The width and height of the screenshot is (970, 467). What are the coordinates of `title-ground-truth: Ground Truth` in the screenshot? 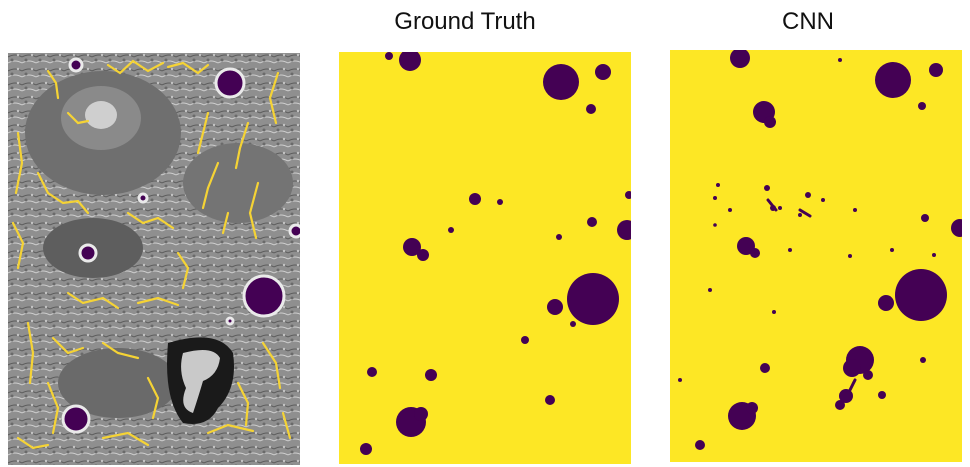 It's located at (465, 21).